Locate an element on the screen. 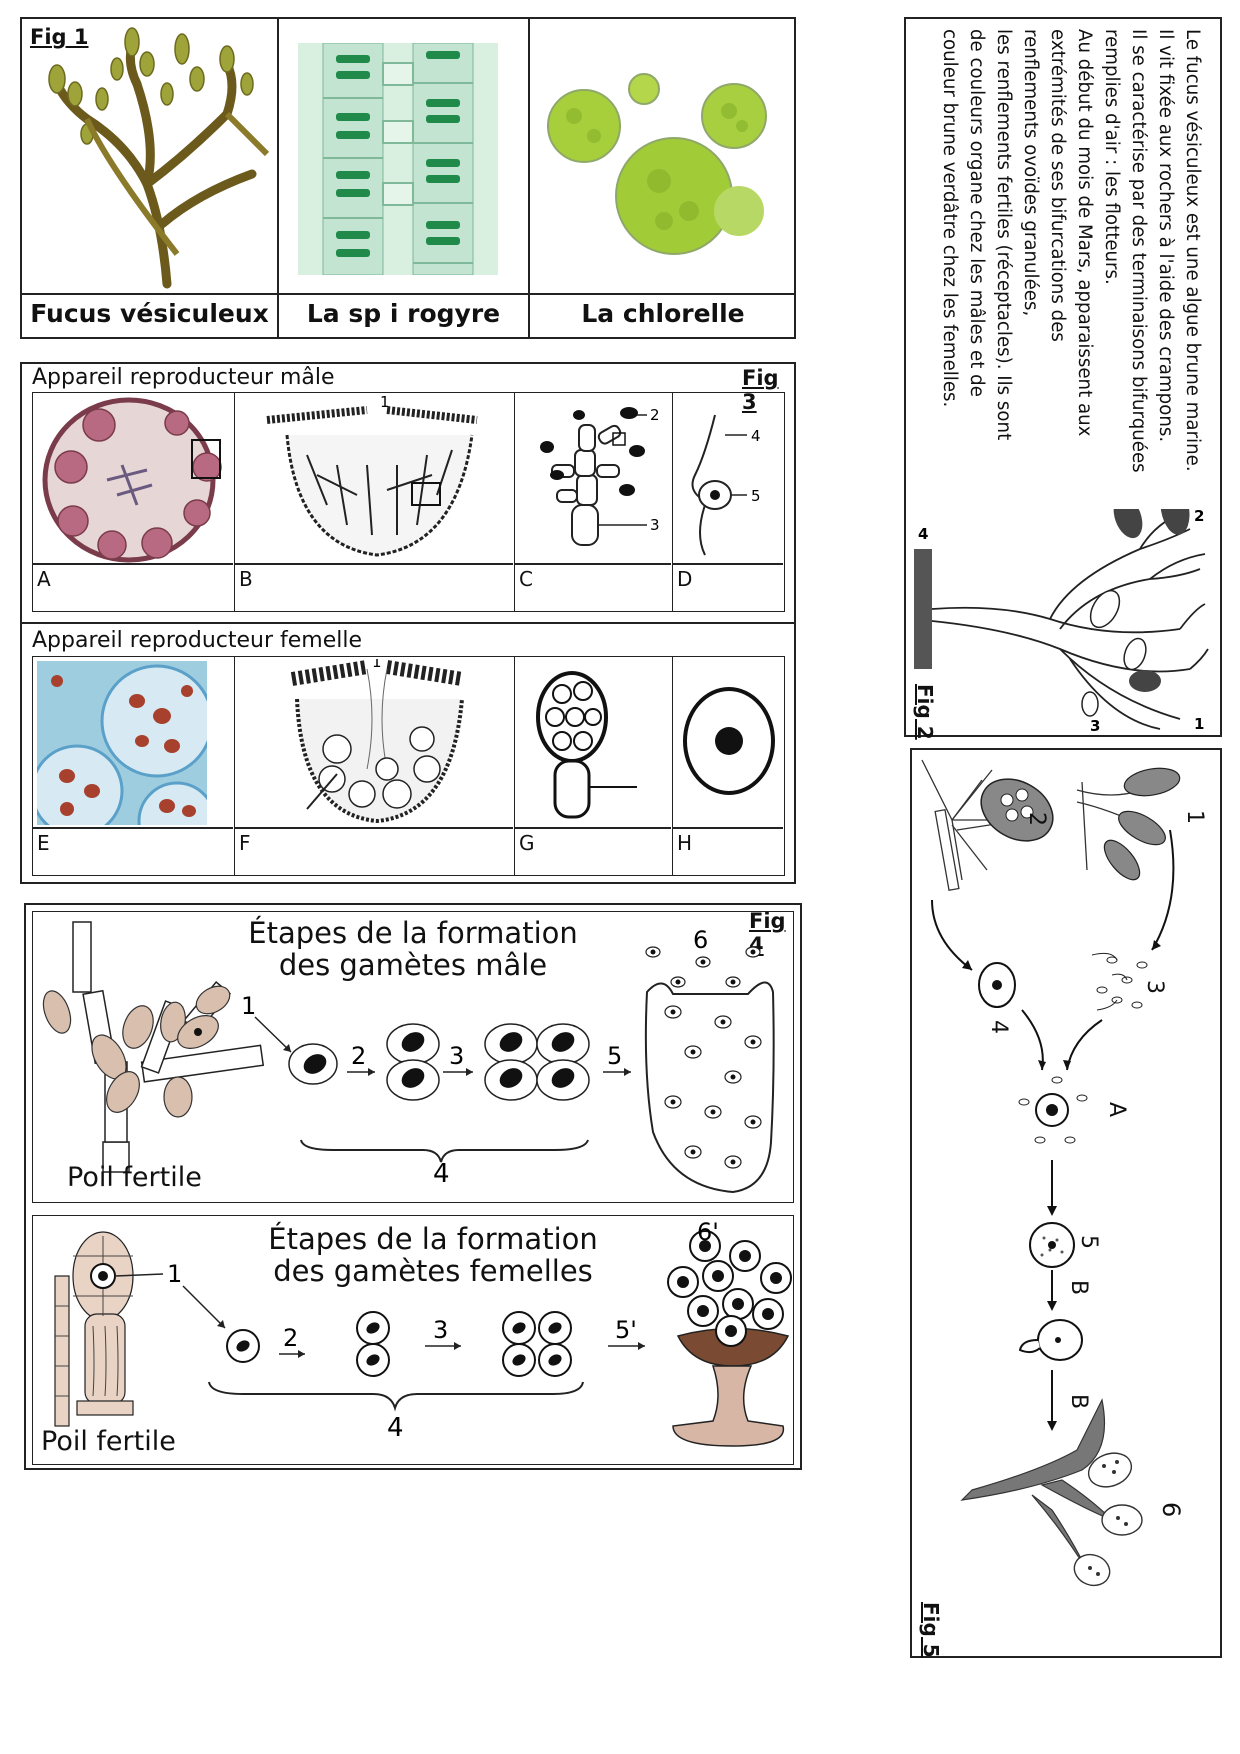 Image resolution: width=1240 pixels, height=1754 pixels. fig5-label-1: 1 is located at coordinates (1194, 817).